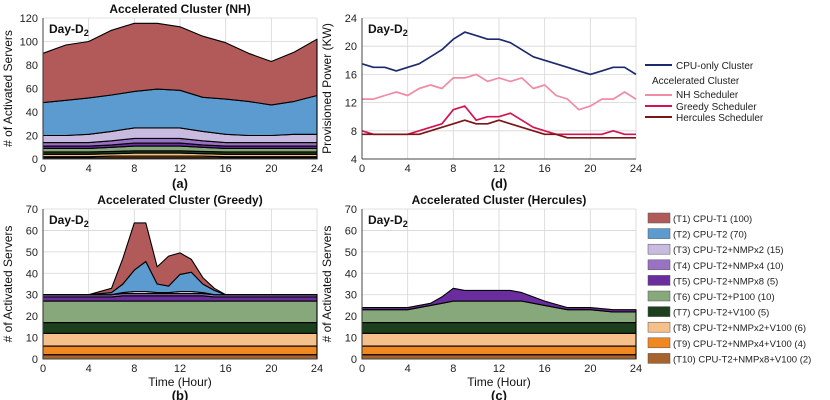  I want to click on legend-group-title: Accelerated Cluster, so click(696, 81).